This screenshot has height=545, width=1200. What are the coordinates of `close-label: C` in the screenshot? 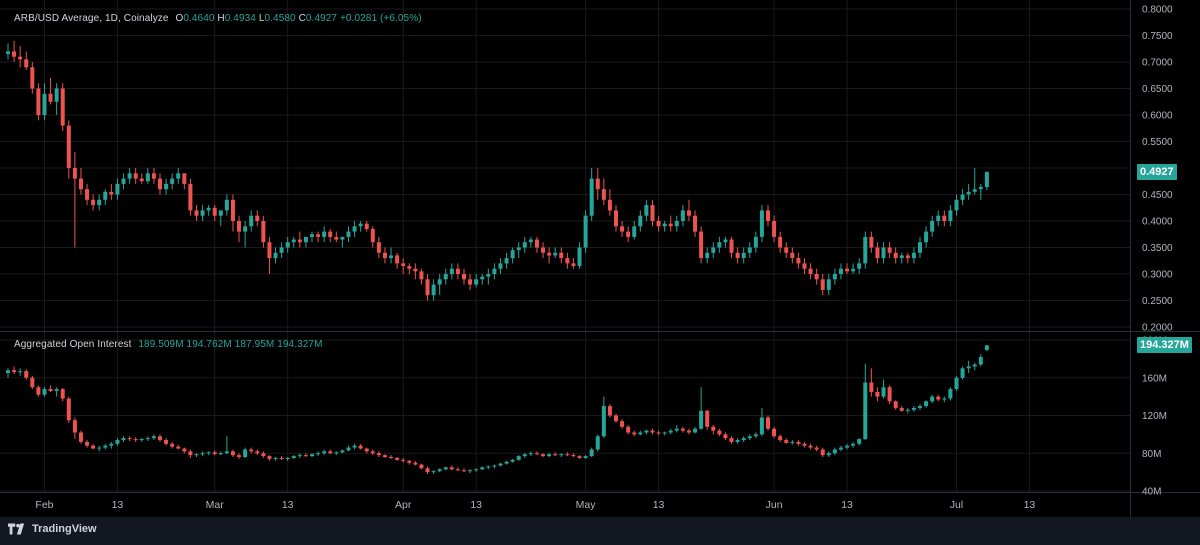 It's located at (302, 18).